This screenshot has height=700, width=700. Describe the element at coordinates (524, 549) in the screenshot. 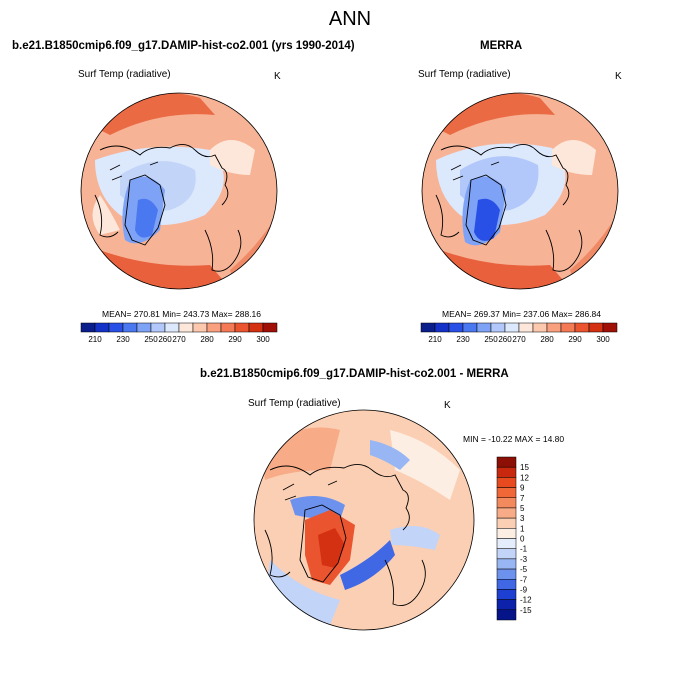

I see `colorbar-tick-label: -1` at that location.